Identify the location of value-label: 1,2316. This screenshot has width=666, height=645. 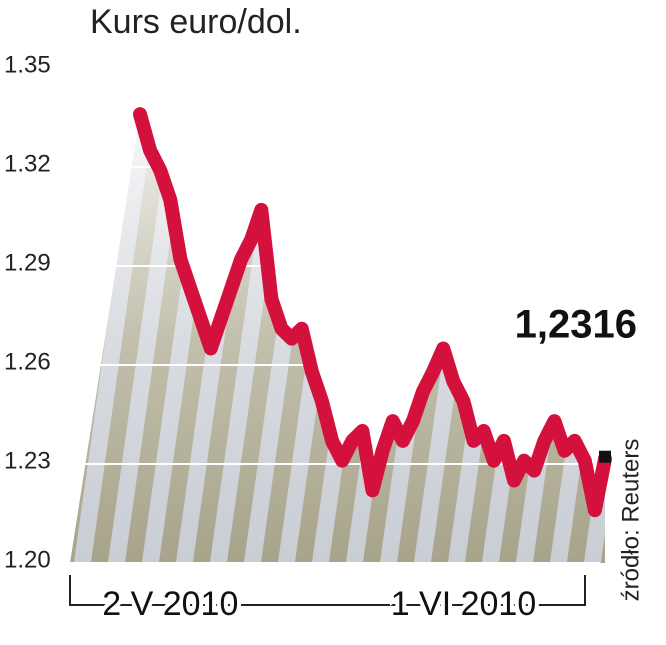
(576, 324).